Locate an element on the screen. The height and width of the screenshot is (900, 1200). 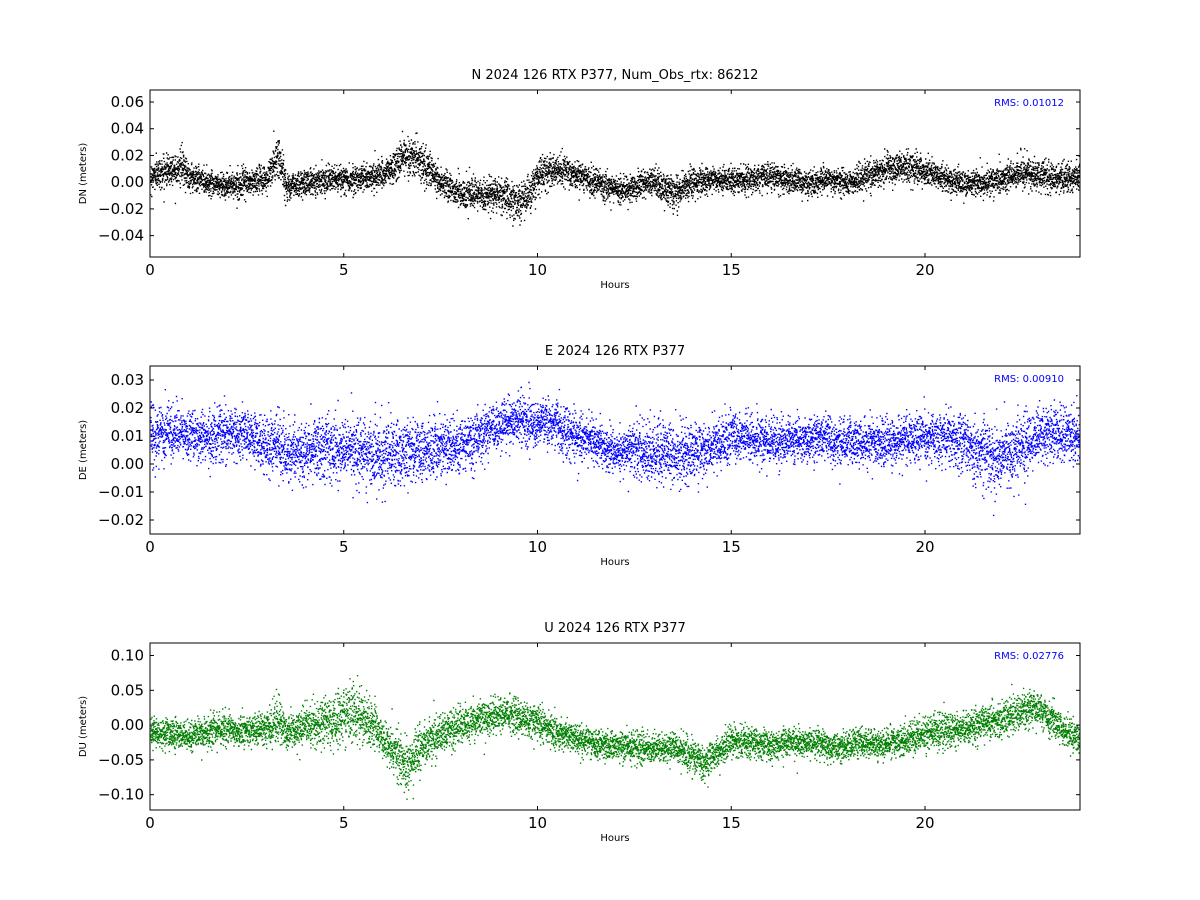
y-tick-label: 0.04 is located at coordinates (127, 129).